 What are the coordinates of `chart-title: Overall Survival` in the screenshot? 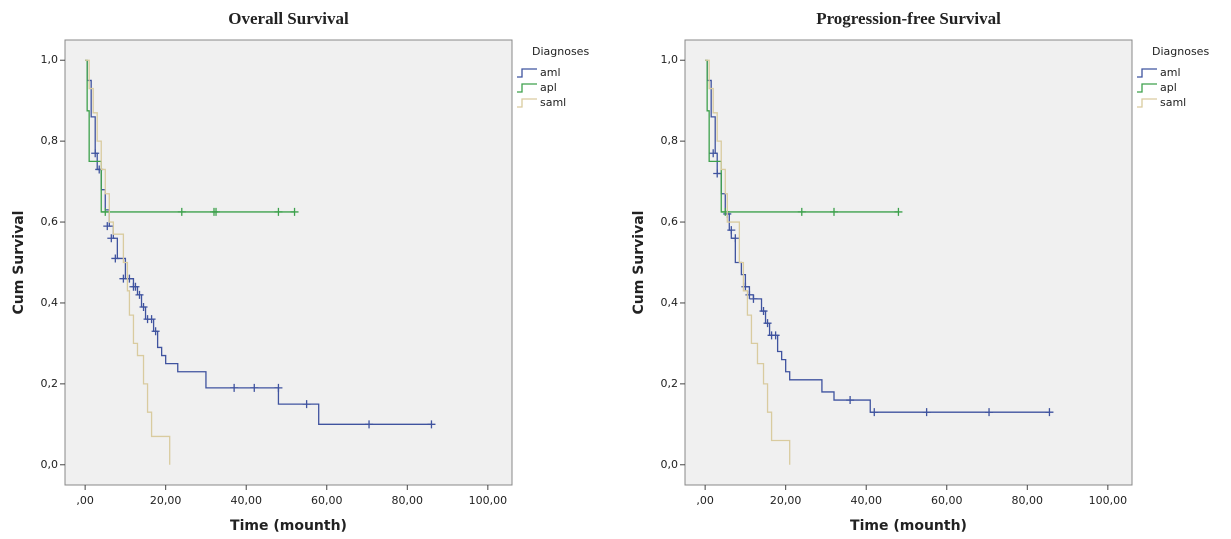 It's located at (288, 18).